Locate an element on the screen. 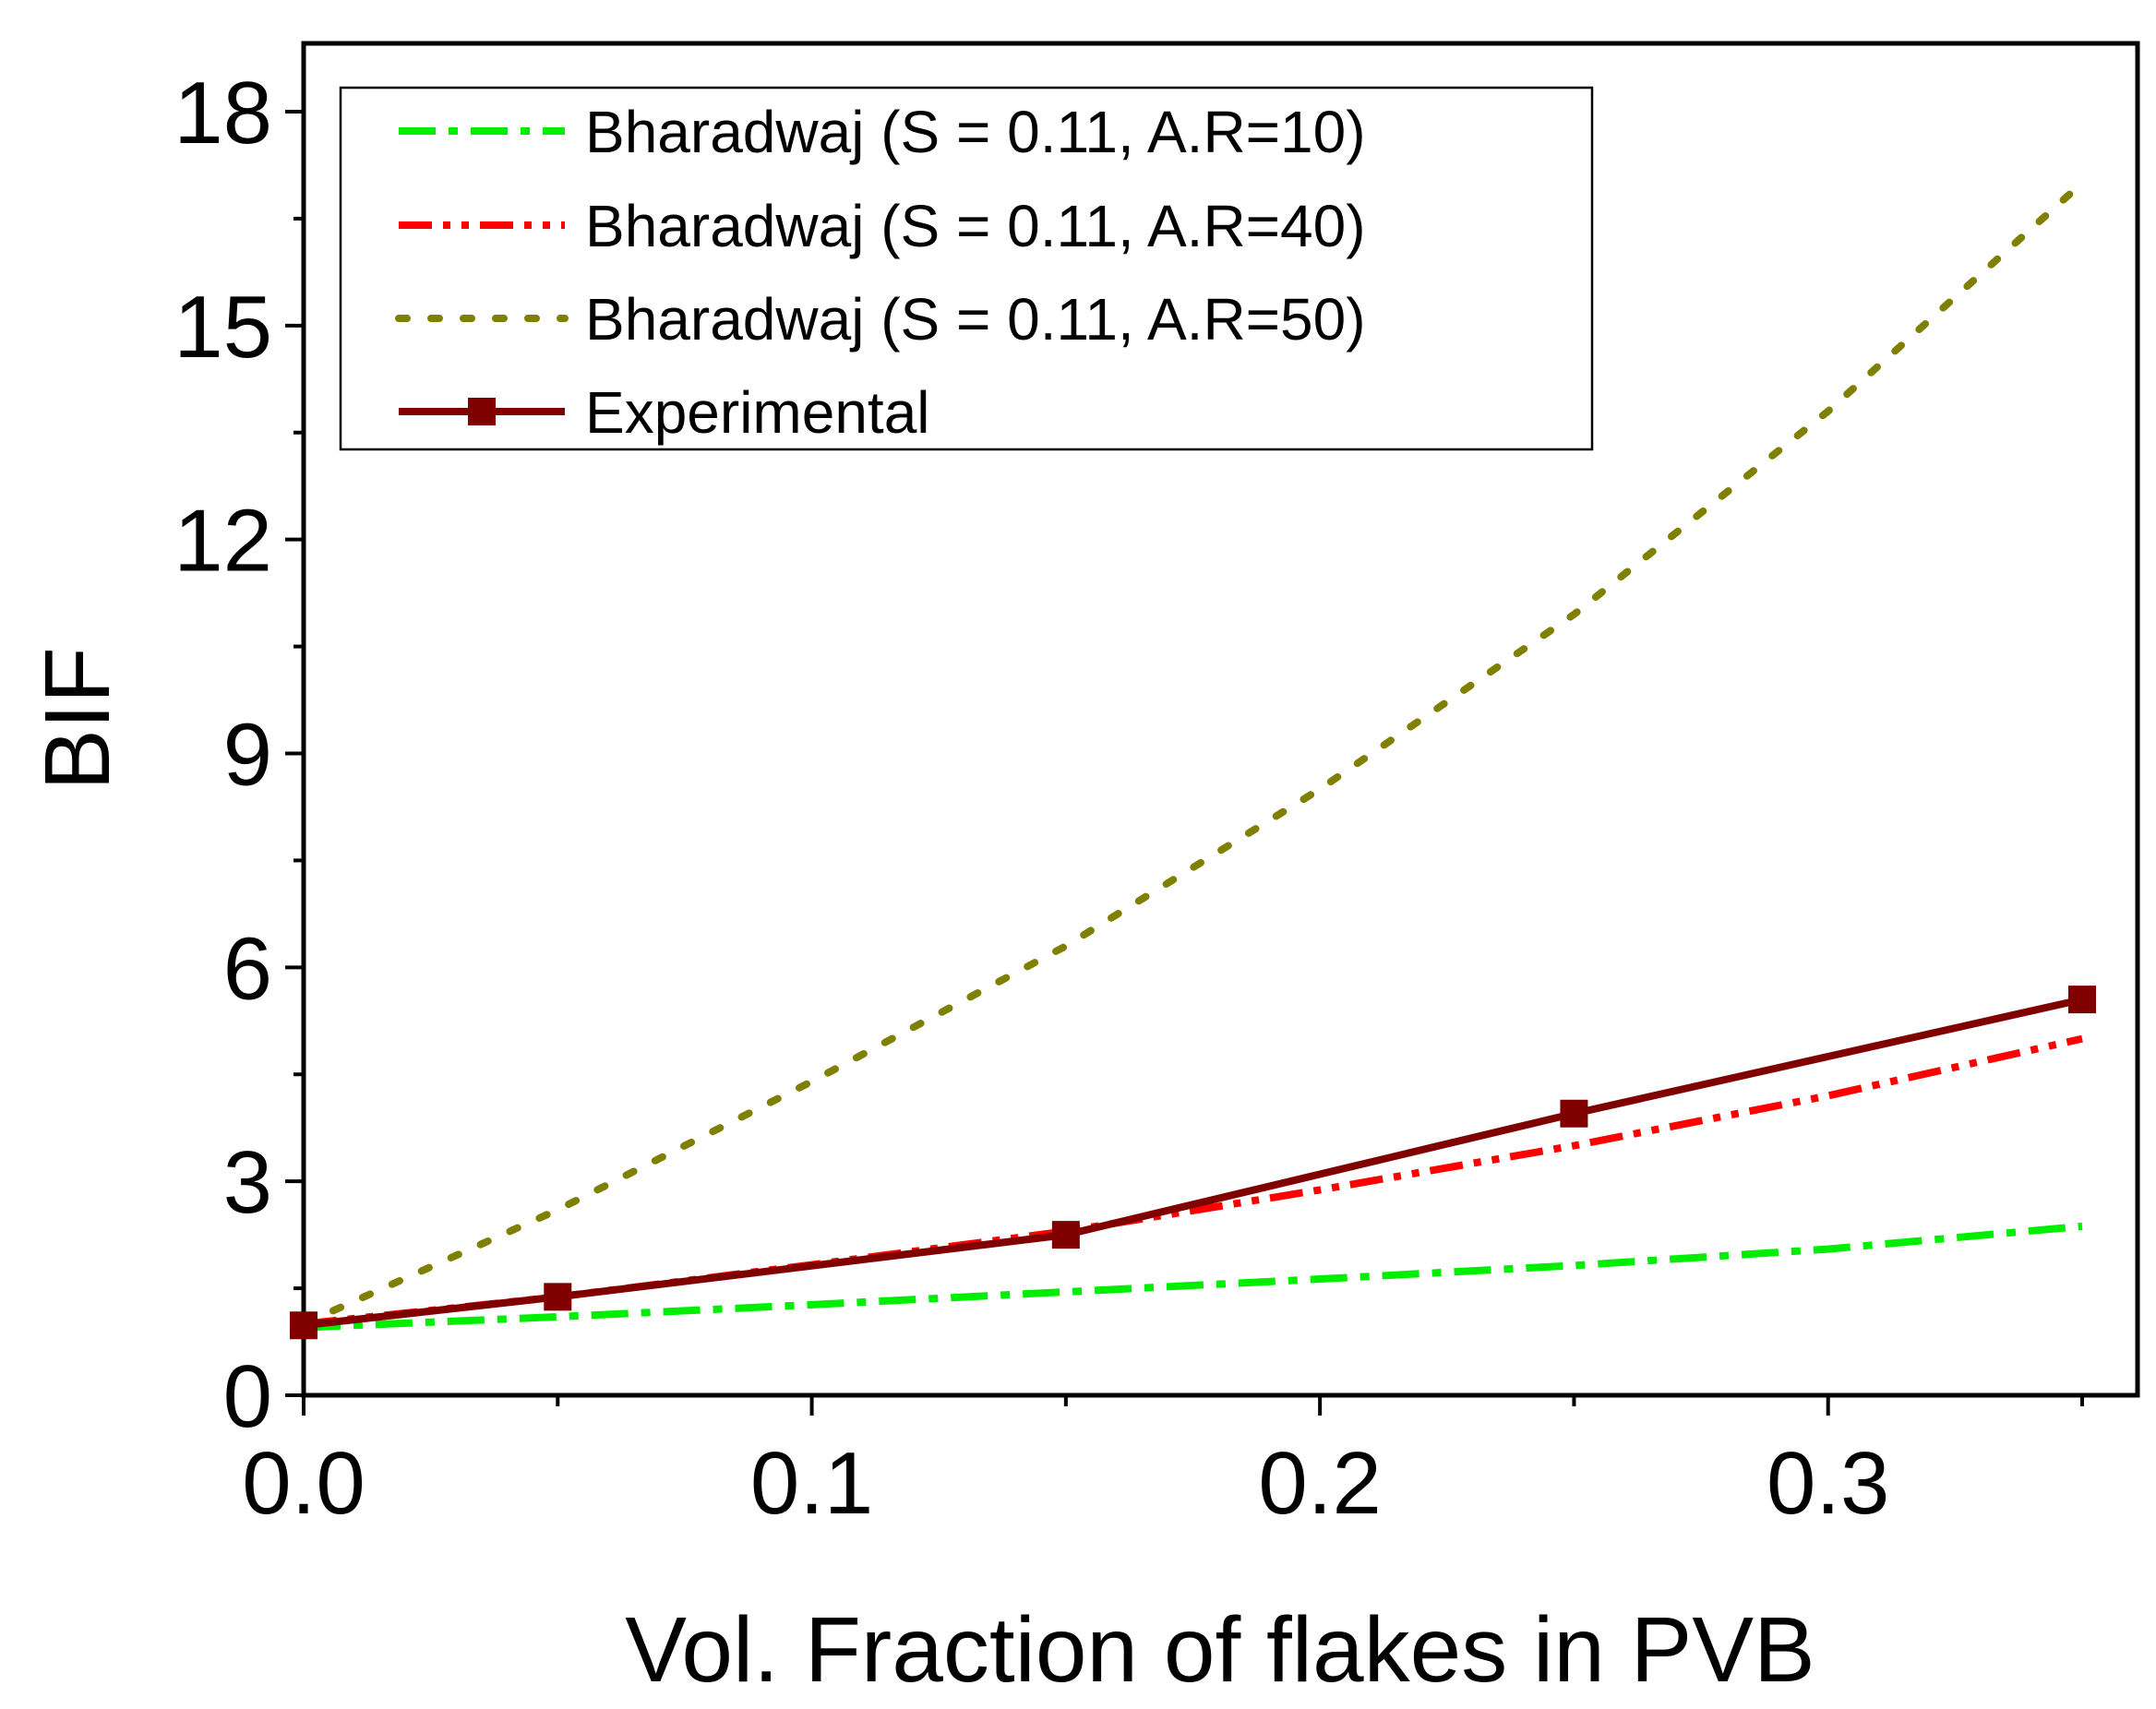  y-tick-label: 0 is located at coordinates (247, 1396).